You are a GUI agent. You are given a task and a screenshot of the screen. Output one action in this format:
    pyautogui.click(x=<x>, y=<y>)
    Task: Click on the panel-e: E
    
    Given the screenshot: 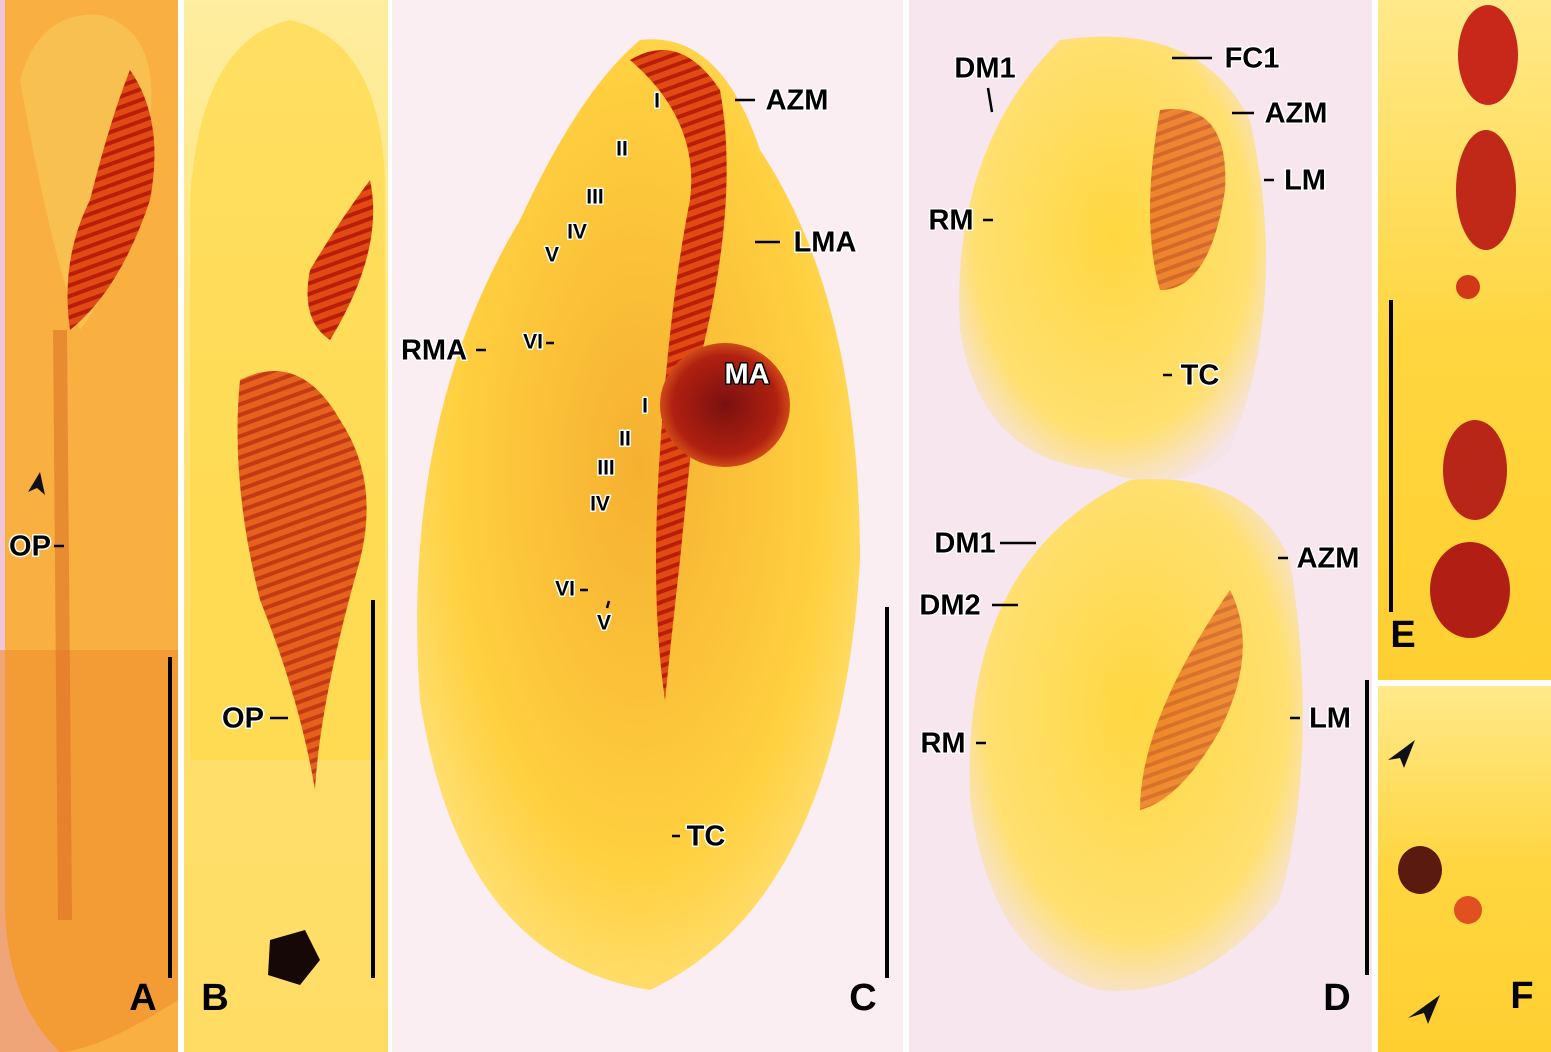 What is the action you would take?
    pyautogui.click(x=1464, y=340)
    